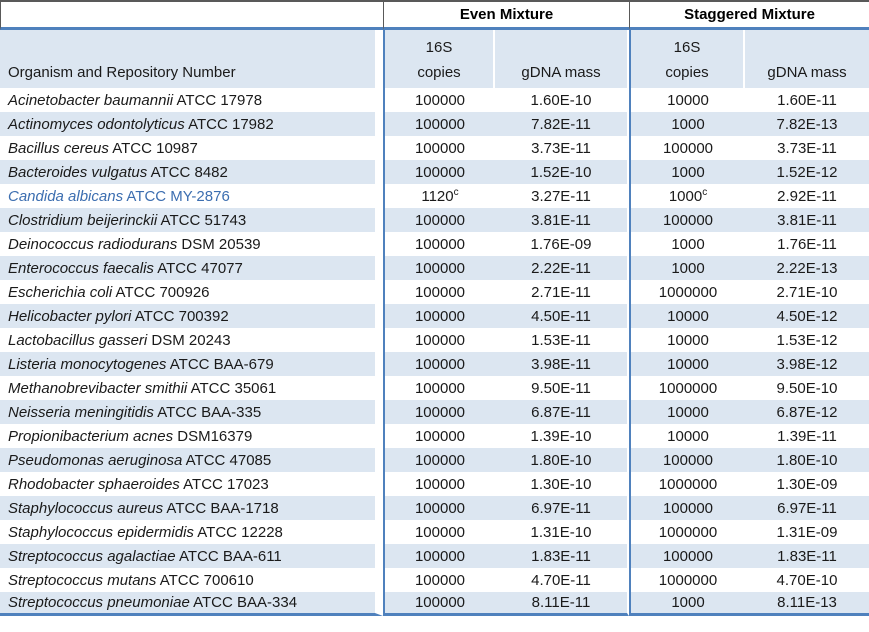 The image size is (869, 632). Describe the element at coordinates (92, 556) in the screenshot. I see `organism-name: Streptococcus agalactiae` at that location.